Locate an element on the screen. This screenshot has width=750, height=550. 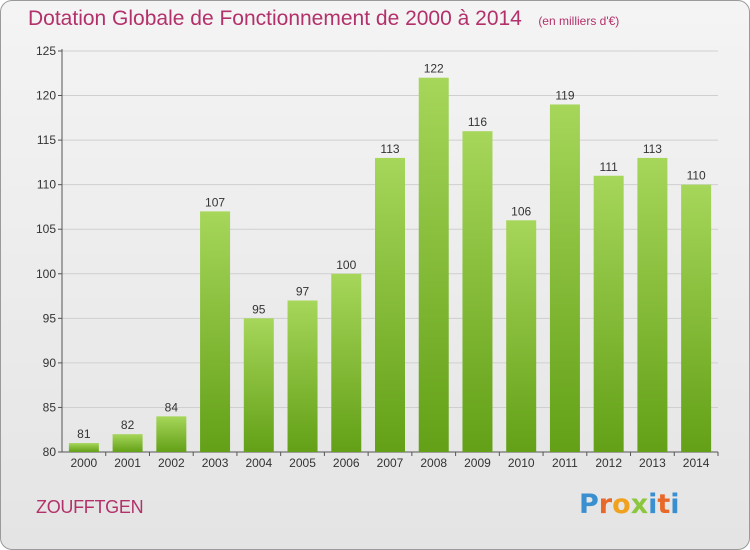
data-label: 95 is located at coordinates (259, 309).